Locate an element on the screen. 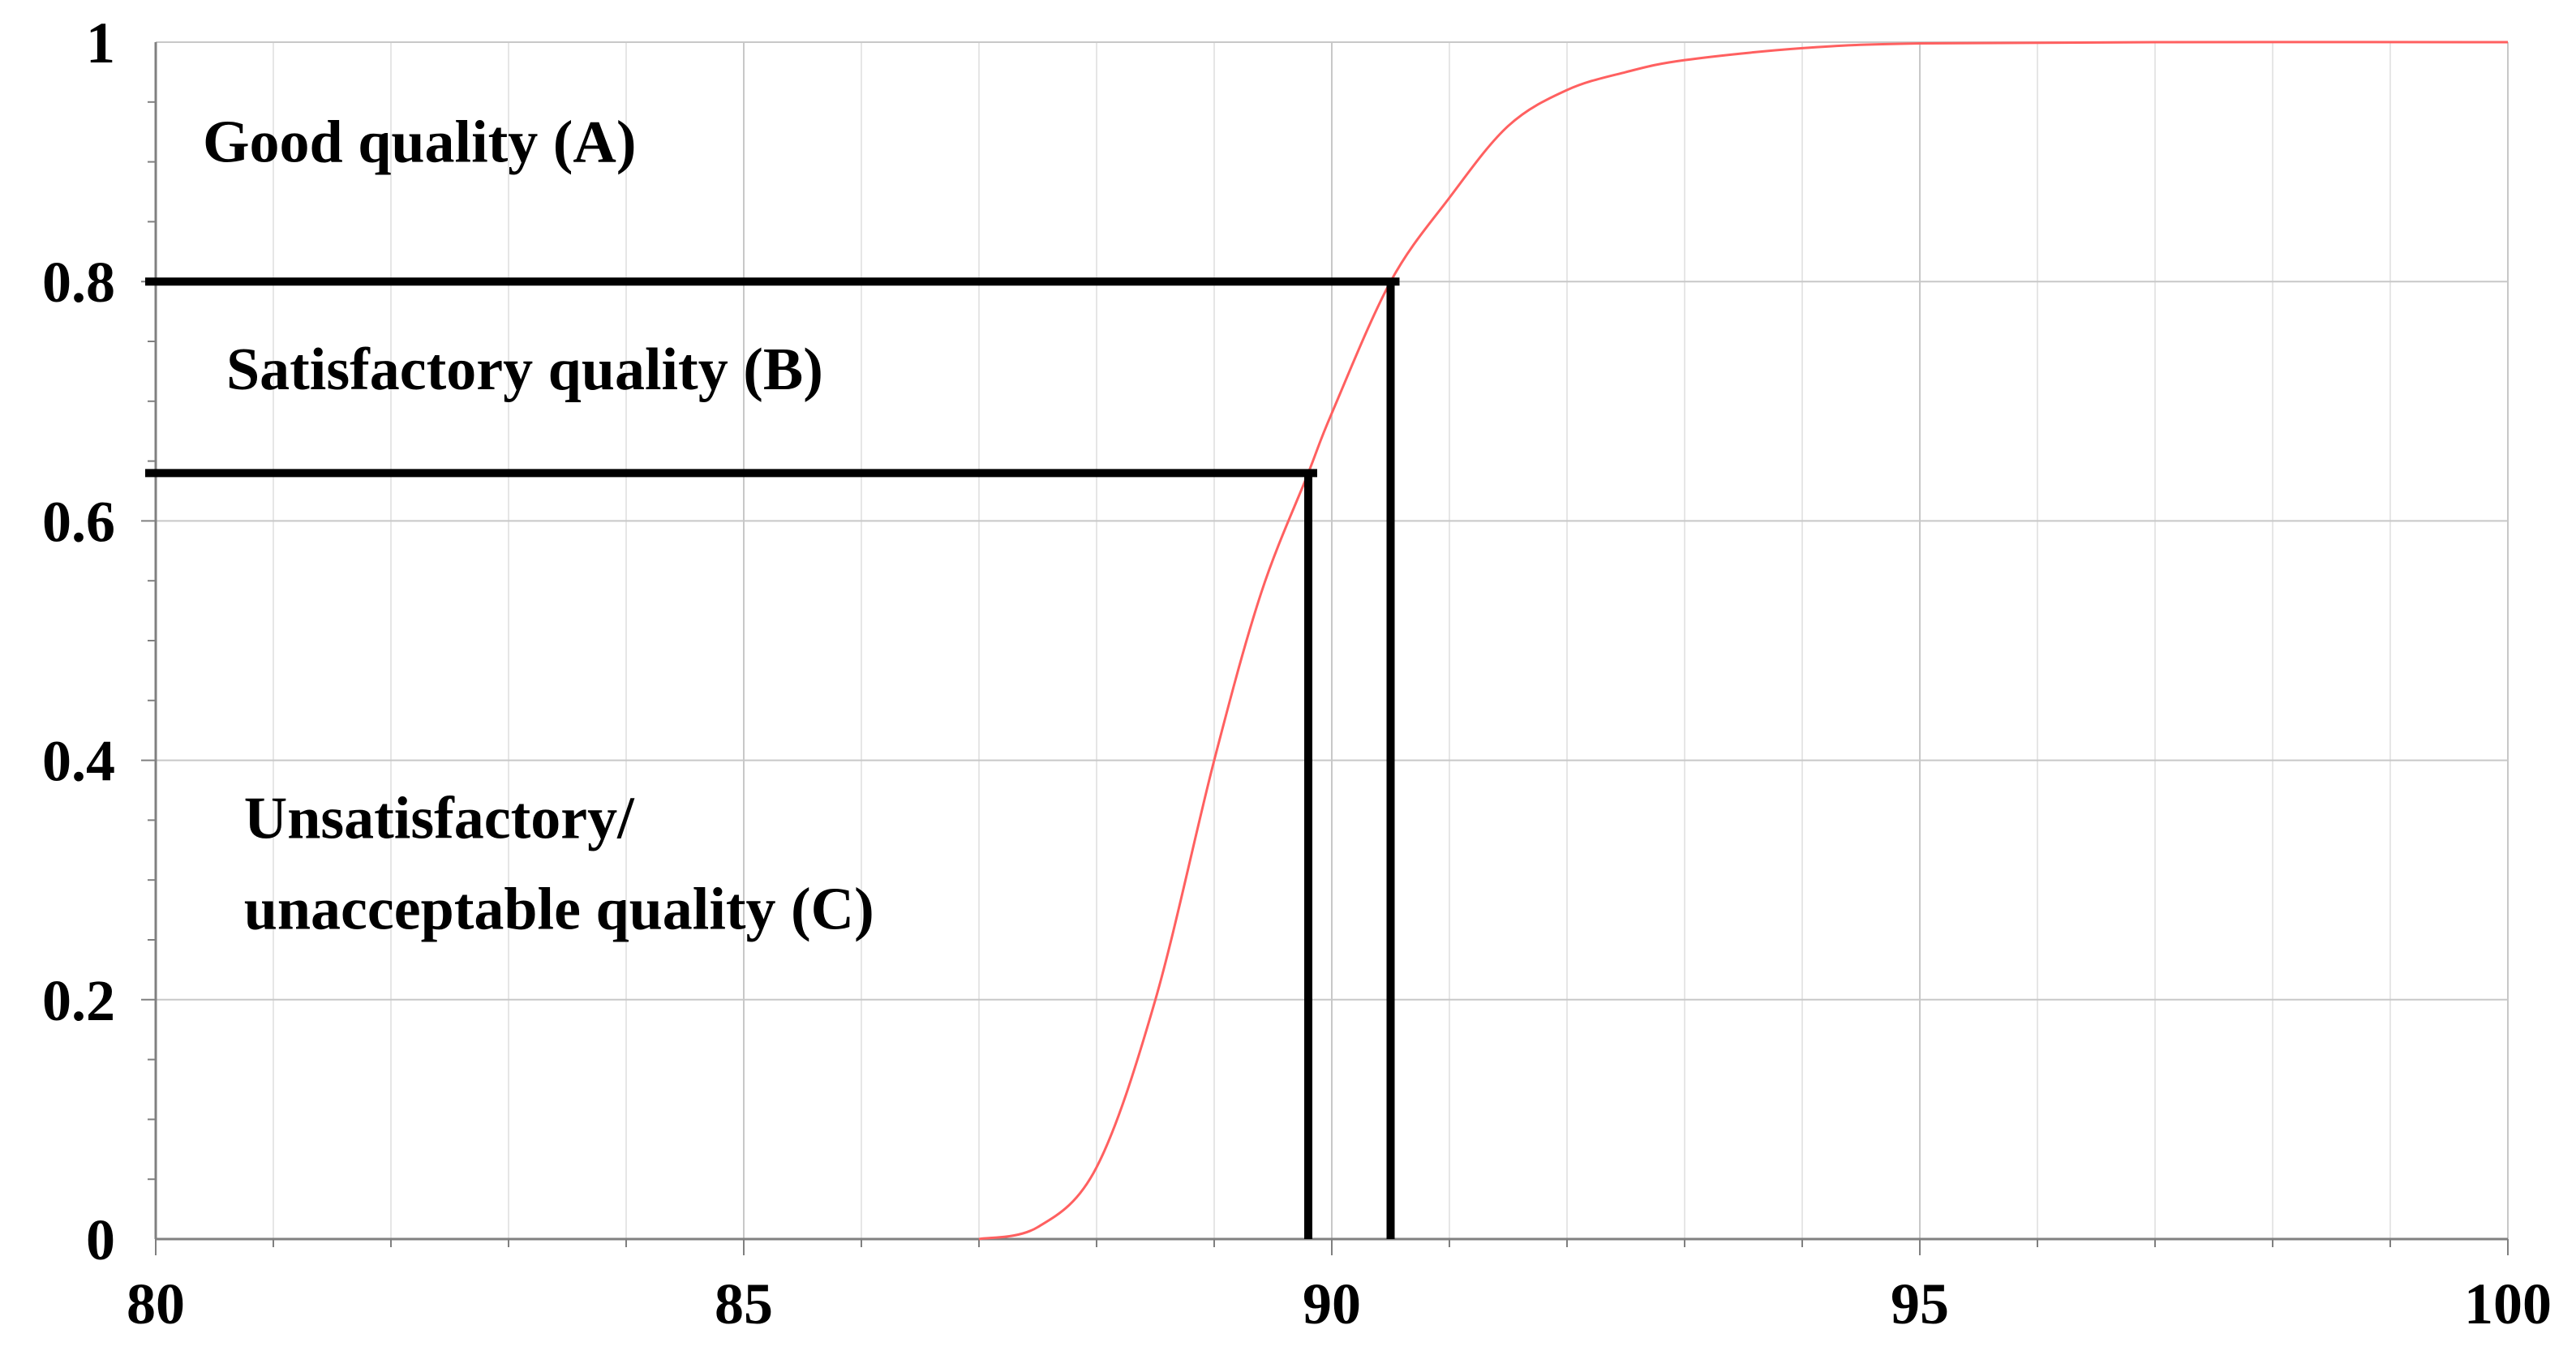 This screenshot has width=2576, height=1368. region-label: Satisfactory quality (B) is located at coordinates (524, 370).